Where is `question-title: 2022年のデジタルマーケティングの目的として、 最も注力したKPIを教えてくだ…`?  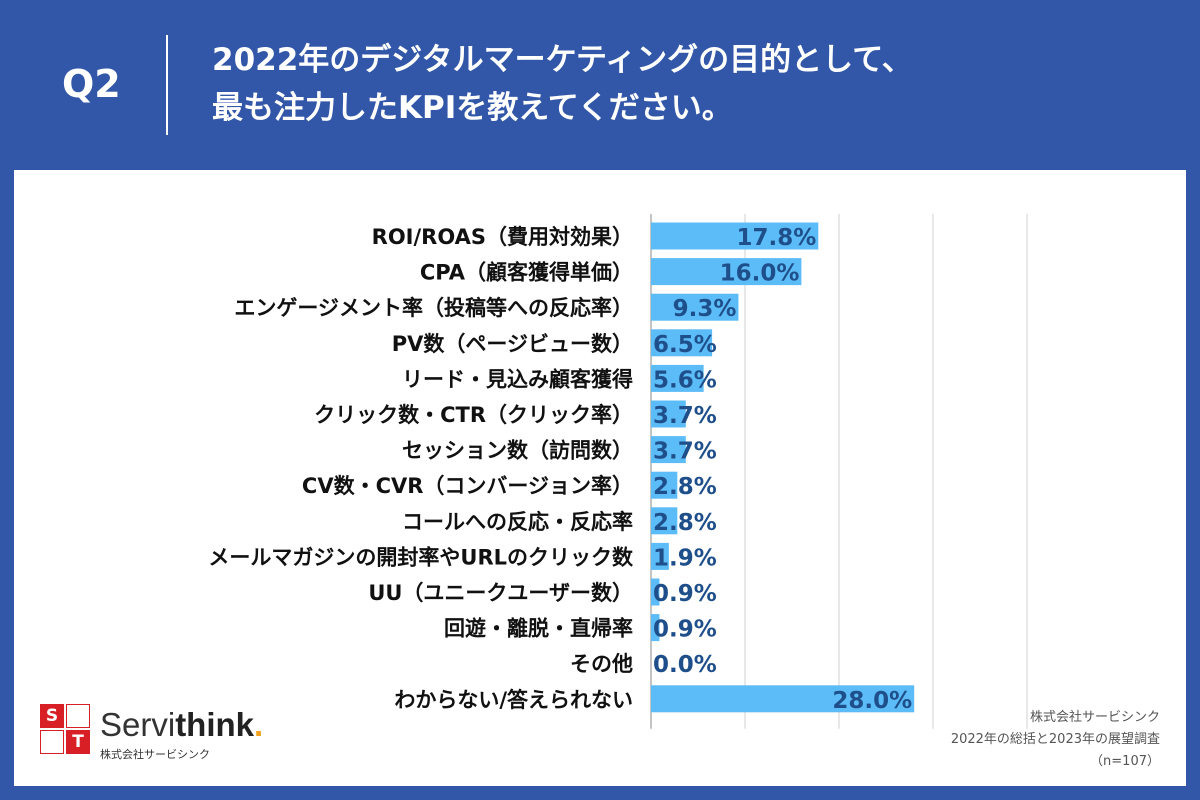
question-title: 2022年のデジタルマーケティングの目的として、 最も注力したKPIを教えてくだ… is located at coordinates (562, 84).